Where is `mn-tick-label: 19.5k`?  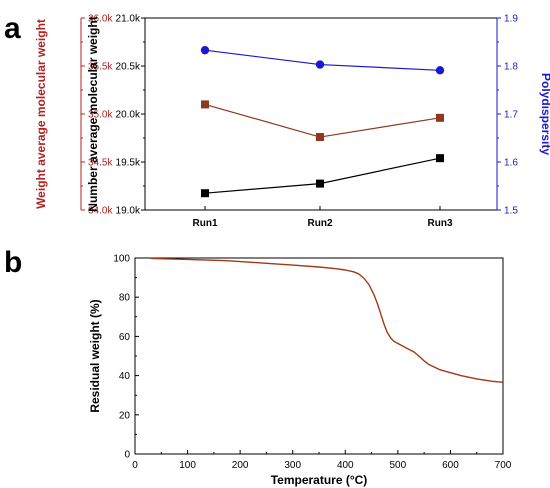 mn-tick-label: 19.5k is located at coordinates (128, 163).